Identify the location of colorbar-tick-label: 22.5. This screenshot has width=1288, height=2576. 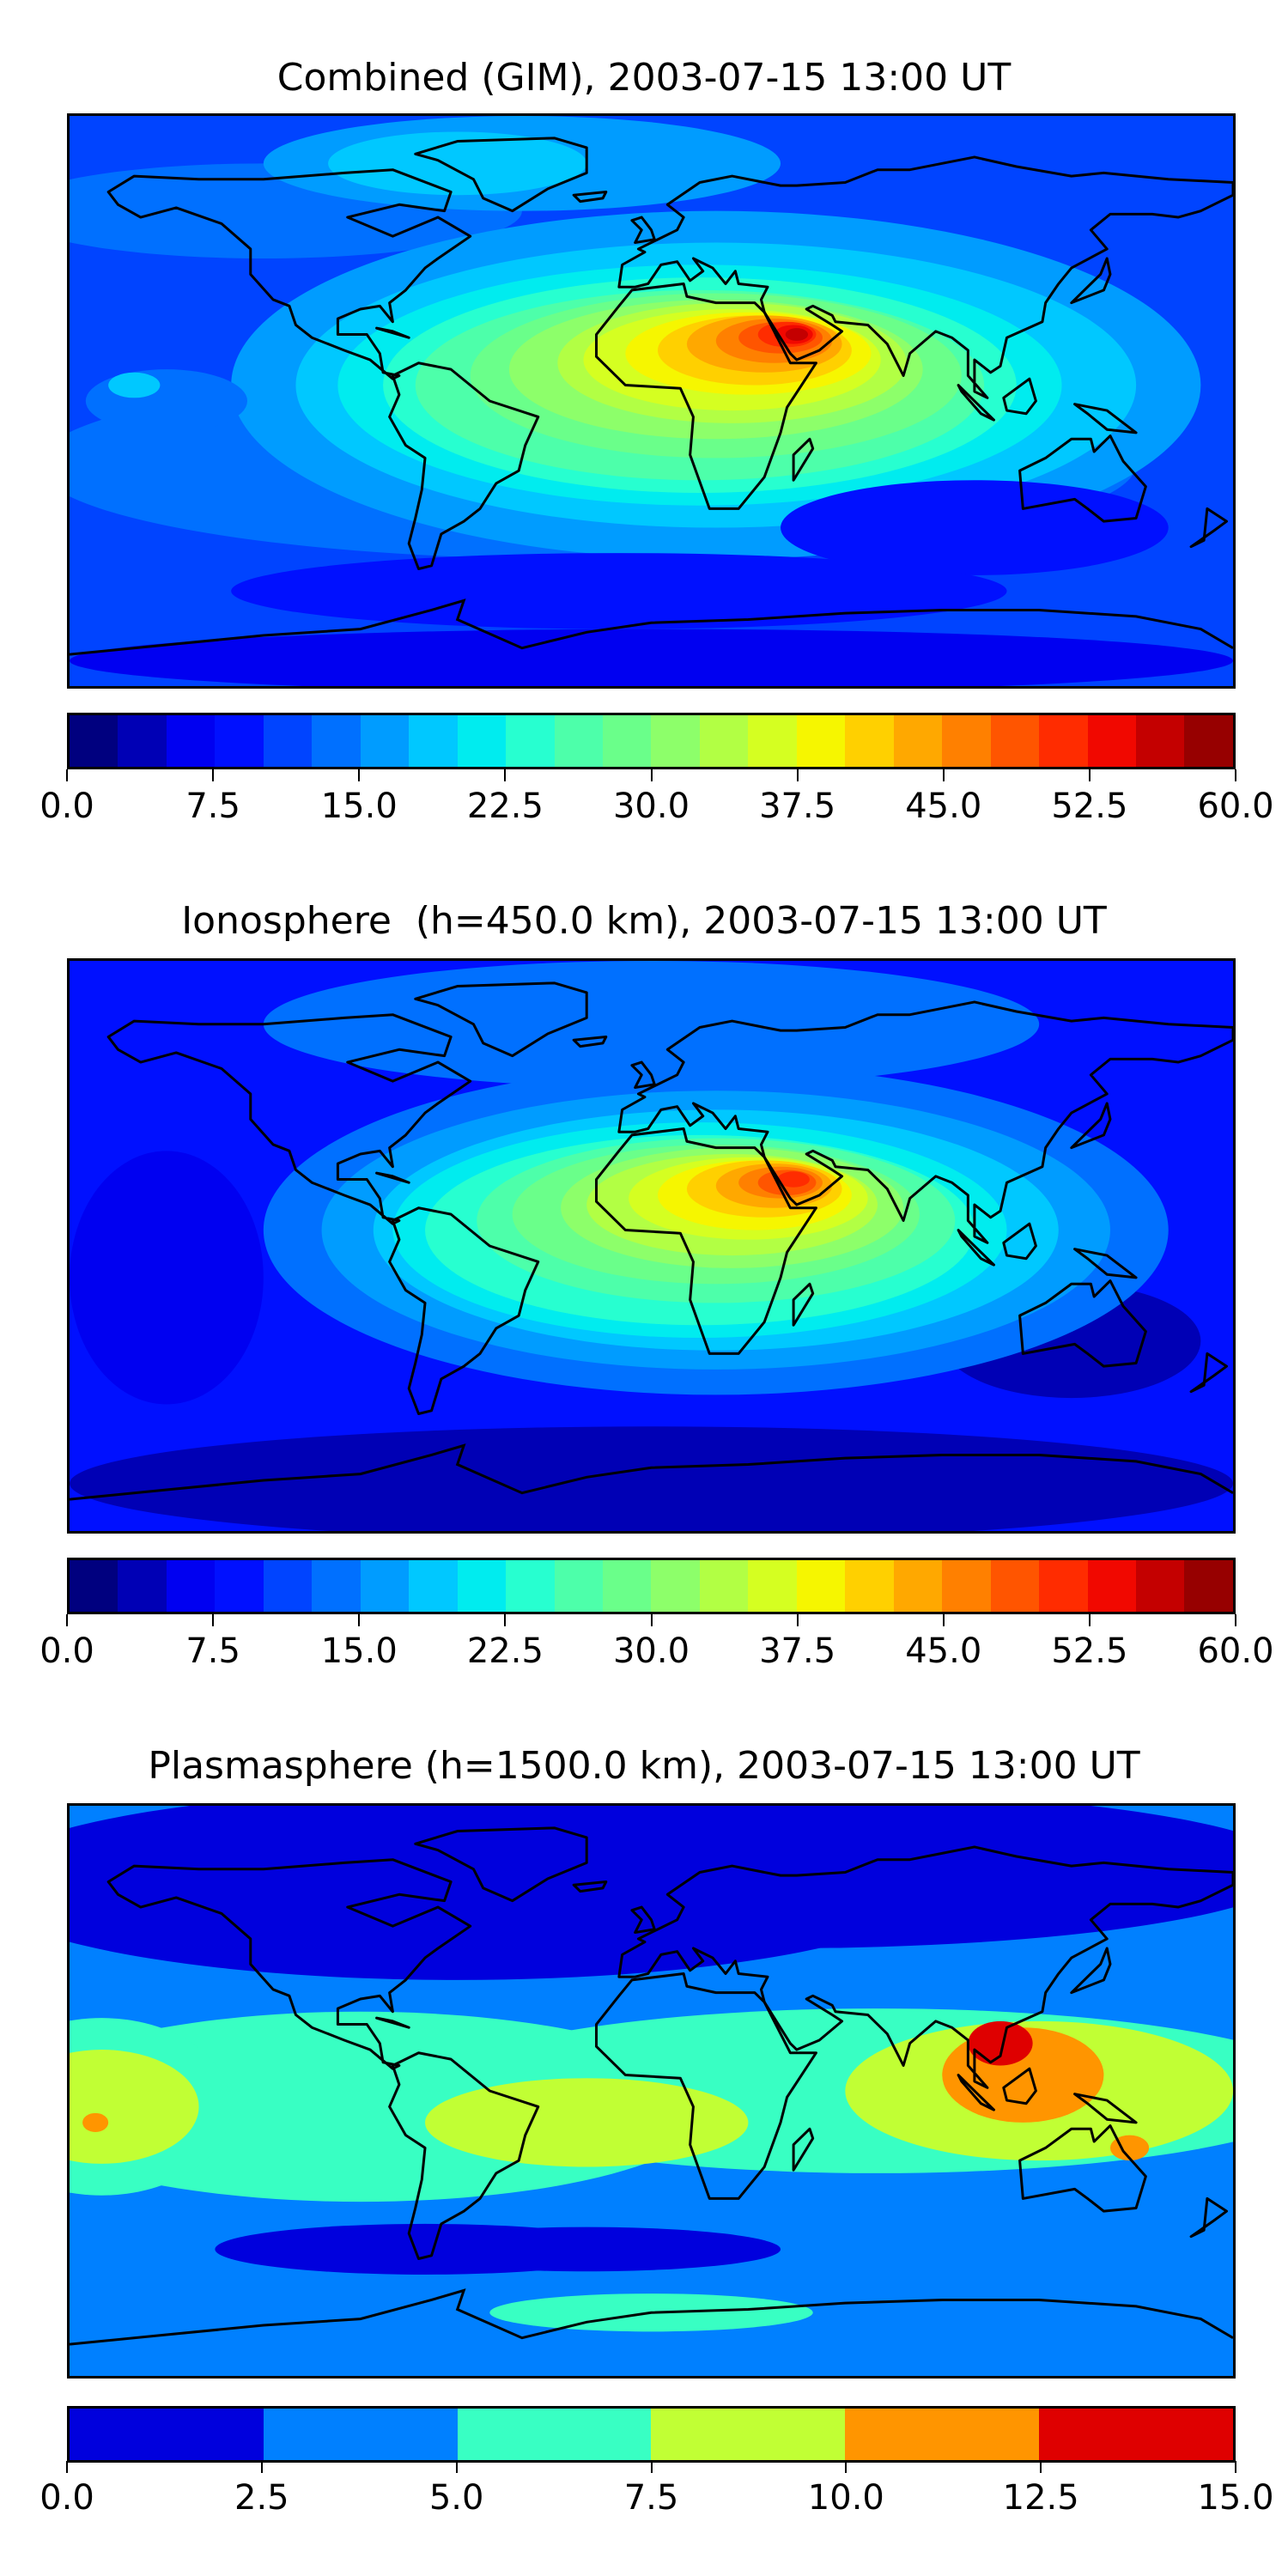
(505, 806).